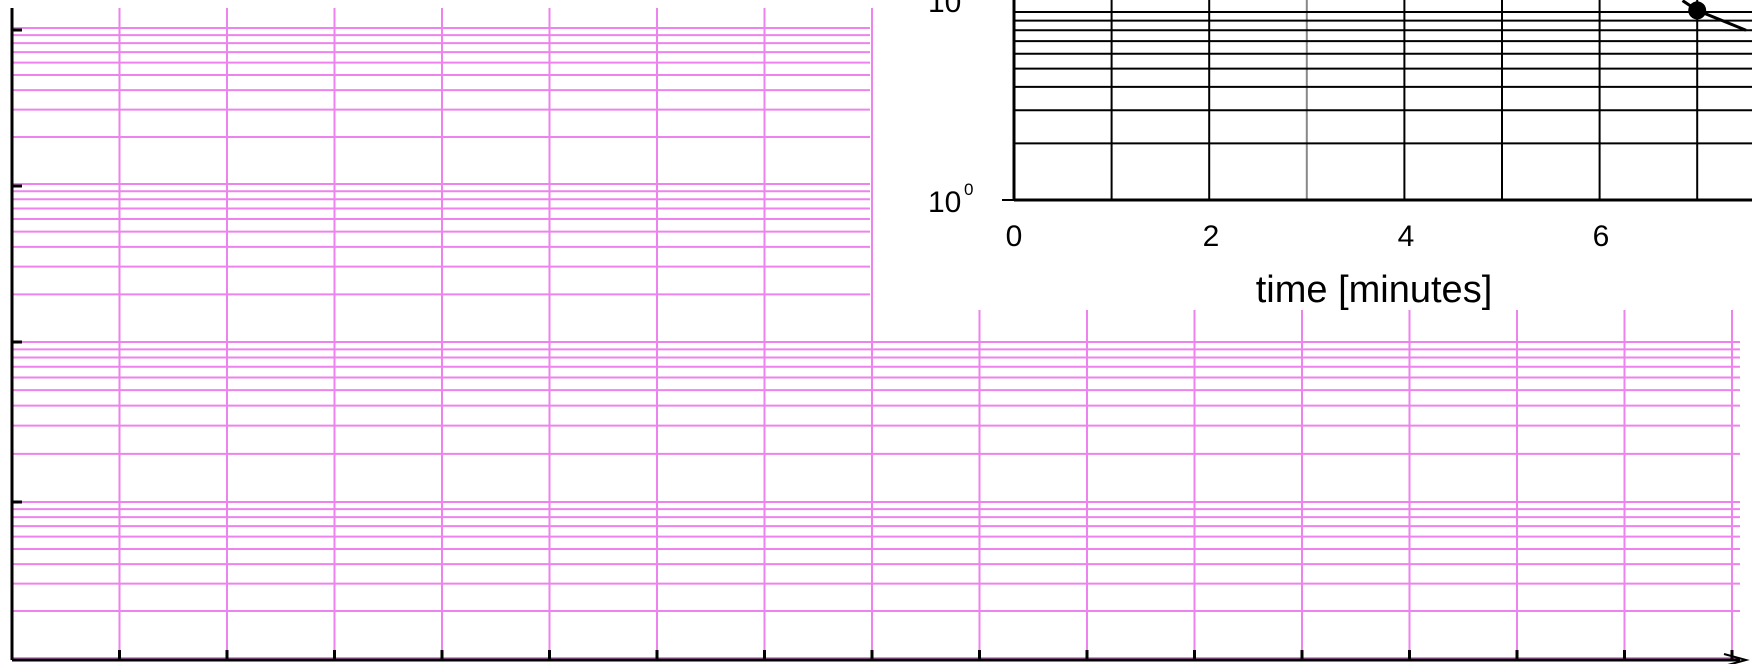  Describe the element at coordinates (1211, 236) in the screenshot. I see `x-tick-label-2: 2` at that location.